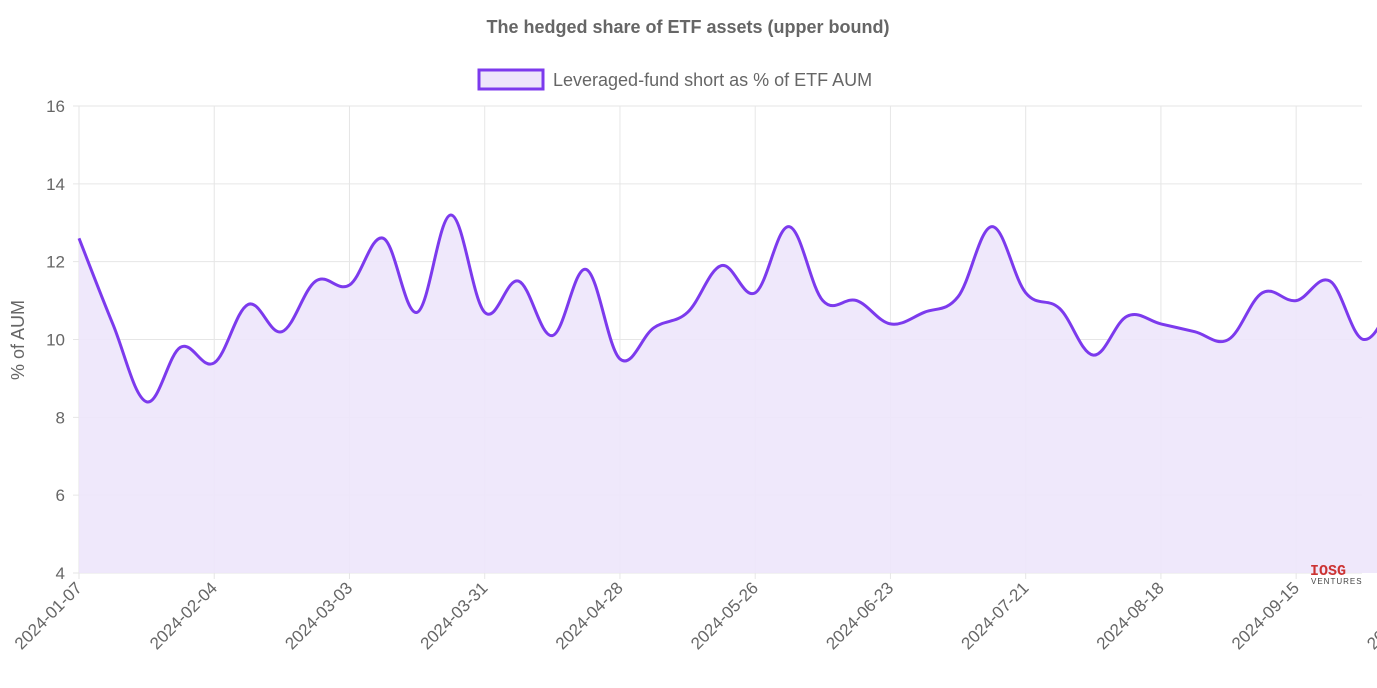 The width and height of the screenshot is (1377, 688). I want to click on y-tick-label: 8, so click(60, 417).